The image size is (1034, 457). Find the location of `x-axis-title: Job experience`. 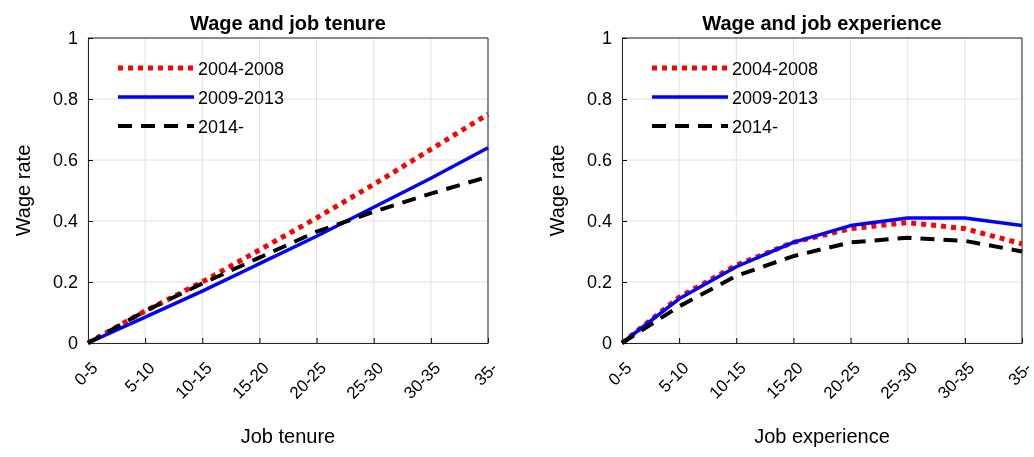

x-axis-title: Job experience is located at coordinates (822, 436).